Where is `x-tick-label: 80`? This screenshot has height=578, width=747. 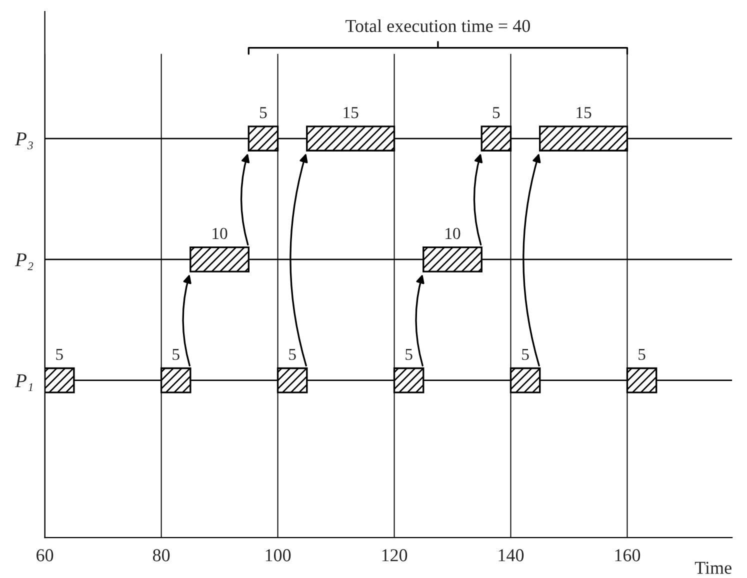 x-tick-label: 80 is located at coordinates (161, 555).